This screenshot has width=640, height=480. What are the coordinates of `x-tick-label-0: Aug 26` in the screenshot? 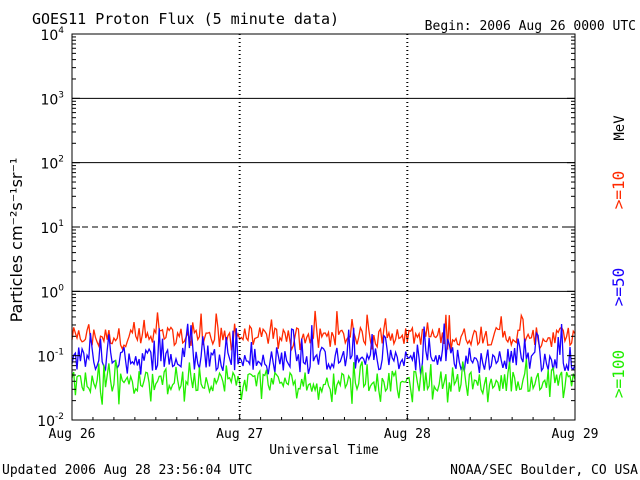 It's located at (72, 434).